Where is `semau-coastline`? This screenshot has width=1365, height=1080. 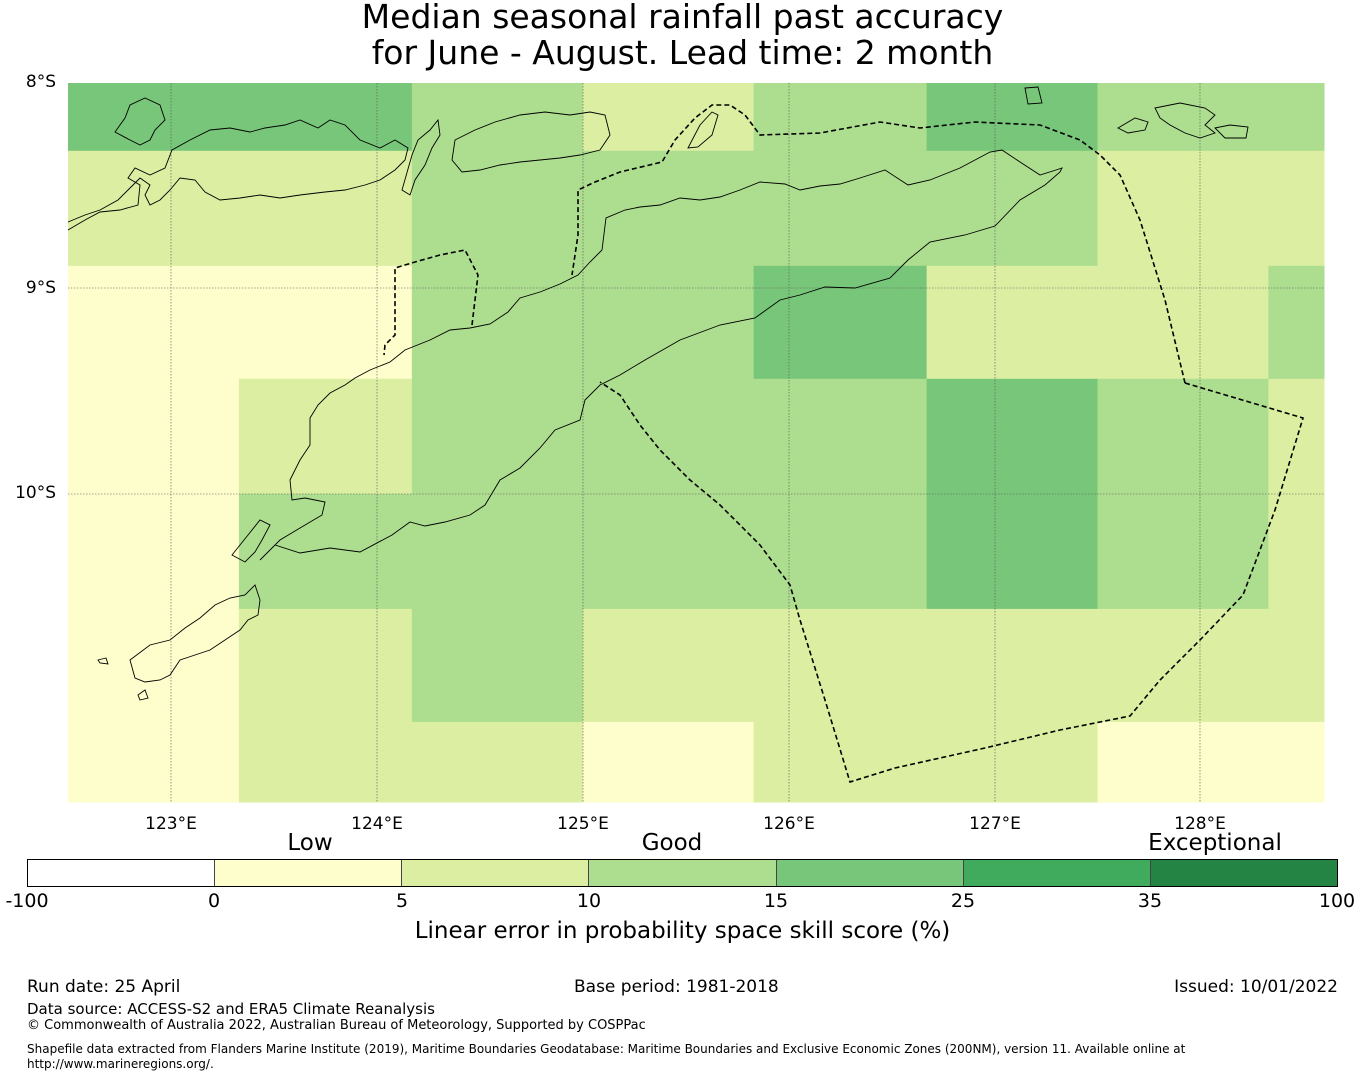
semau-coastline is located at coordinates (251, 541).